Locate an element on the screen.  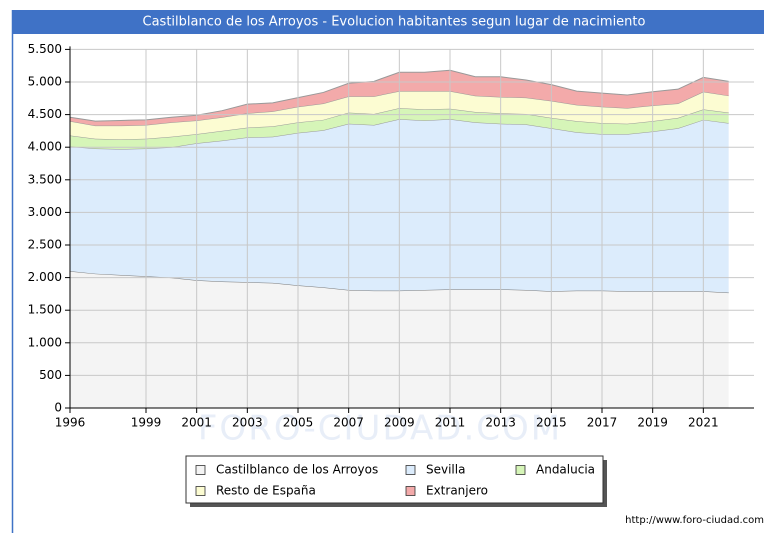
x-tick-label: 2015 is located at coordinates (551, 423).